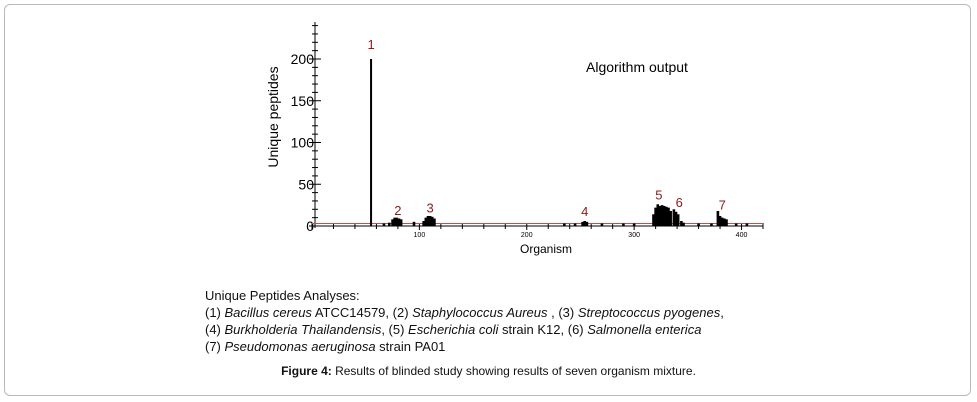 Image resolution: width=977 pixels, height=402 pixels. What do you see at coordinates (303, 329) in the screenshot?
I see `organism-name: Burkholderia Thailandensis` at bounding box center [303, 329].